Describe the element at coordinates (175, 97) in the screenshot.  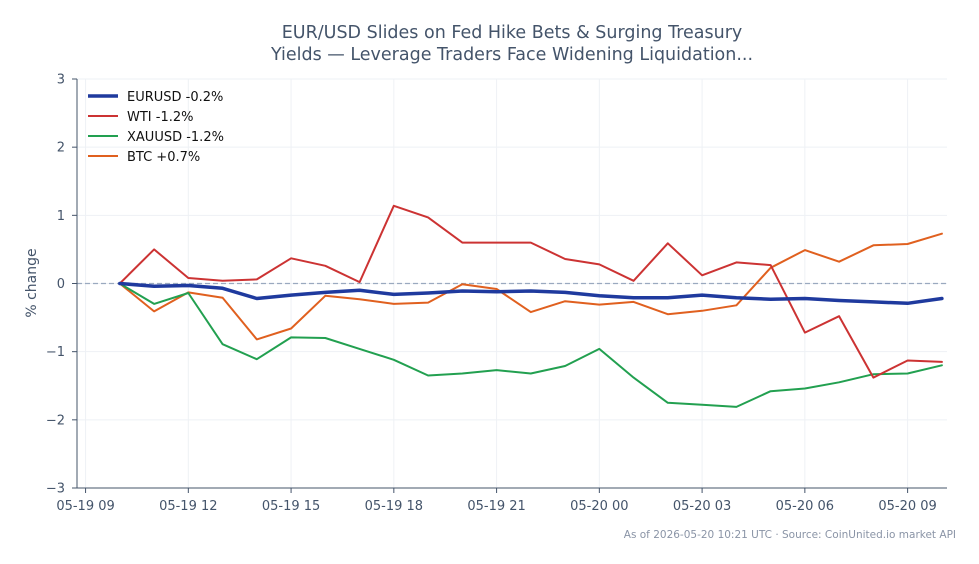
I see `legend-label-eurusd: EURUSD -0.2%` at that location.